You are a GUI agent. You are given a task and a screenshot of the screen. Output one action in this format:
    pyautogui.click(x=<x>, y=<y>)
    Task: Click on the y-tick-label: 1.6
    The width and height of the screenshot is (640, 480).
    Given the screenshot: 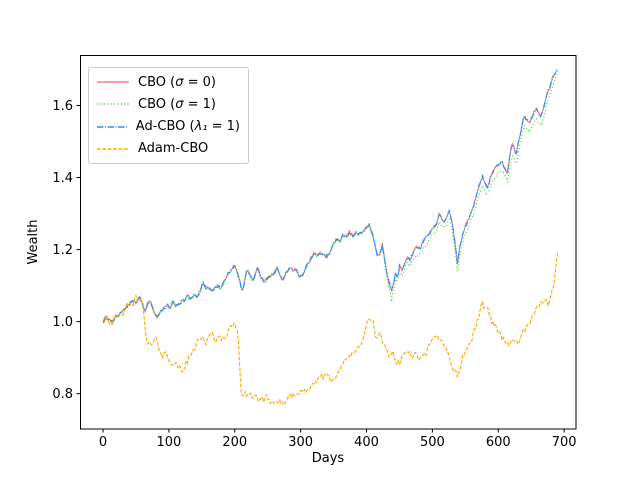 What is the action you would take?
    pyautogui.click(x=62, y=106)
    